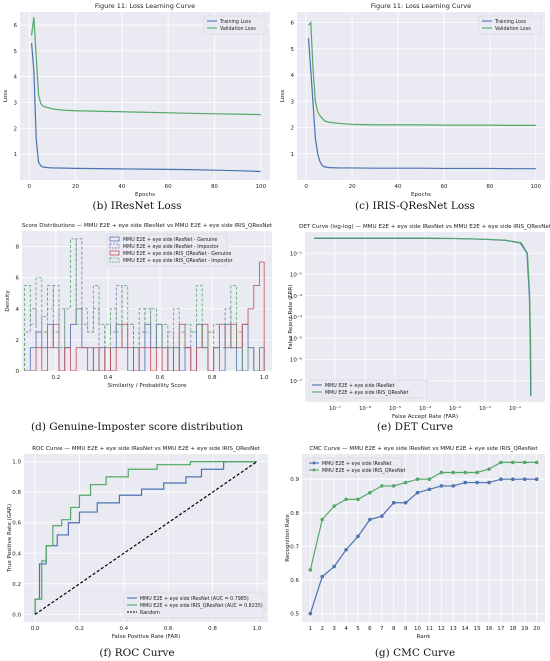 This screenshot has height=661, width=550. Describe the element at coordinates (354, 467) in the screenshot. I see `legend-box` at that location.